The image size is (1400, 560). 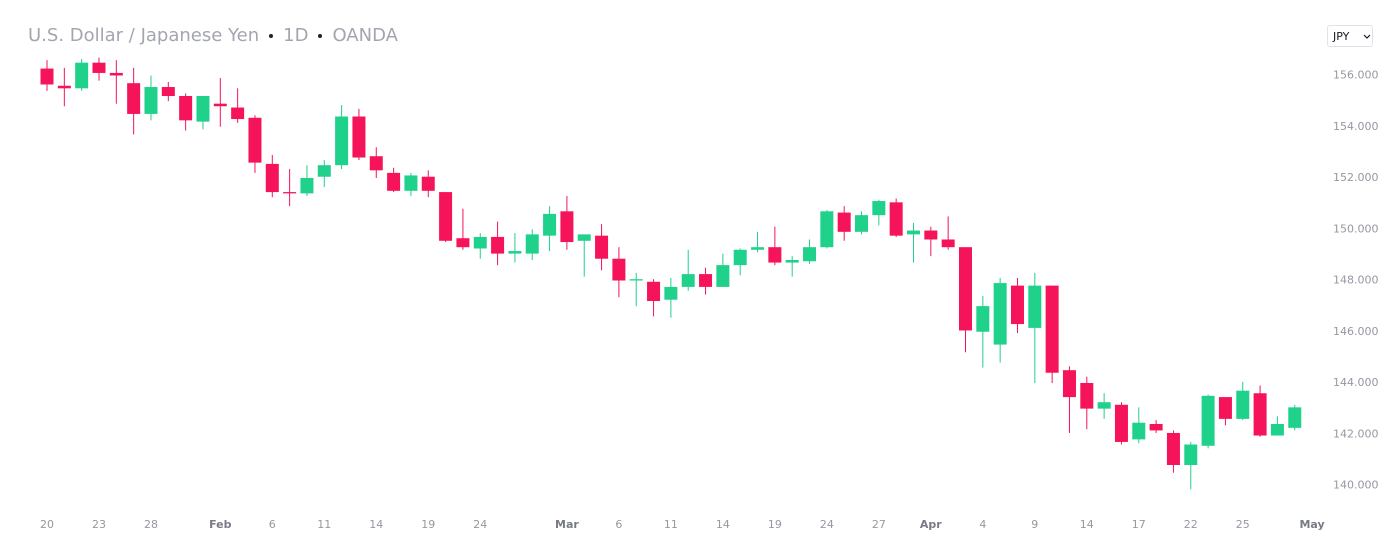 I want to click on y-tick-label: 154.000, so click(x=1356, y=126).